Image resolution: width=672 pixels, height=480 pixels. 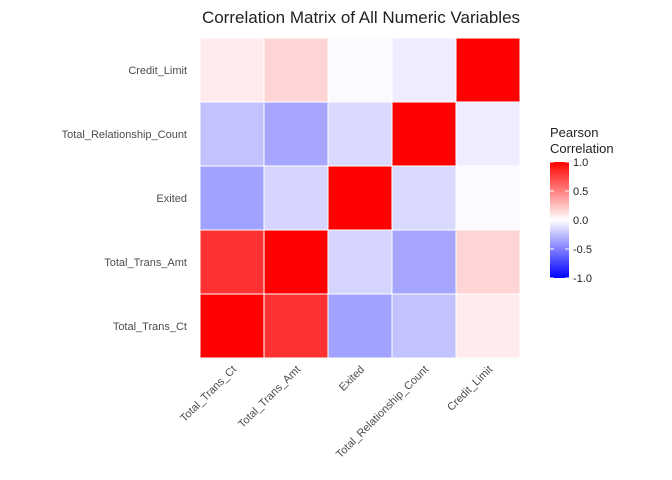 What do you see at coordinates (582, 279) in the screenshot?
I see `legend-tick-label: -1.0` at bounding box center [582, 279].